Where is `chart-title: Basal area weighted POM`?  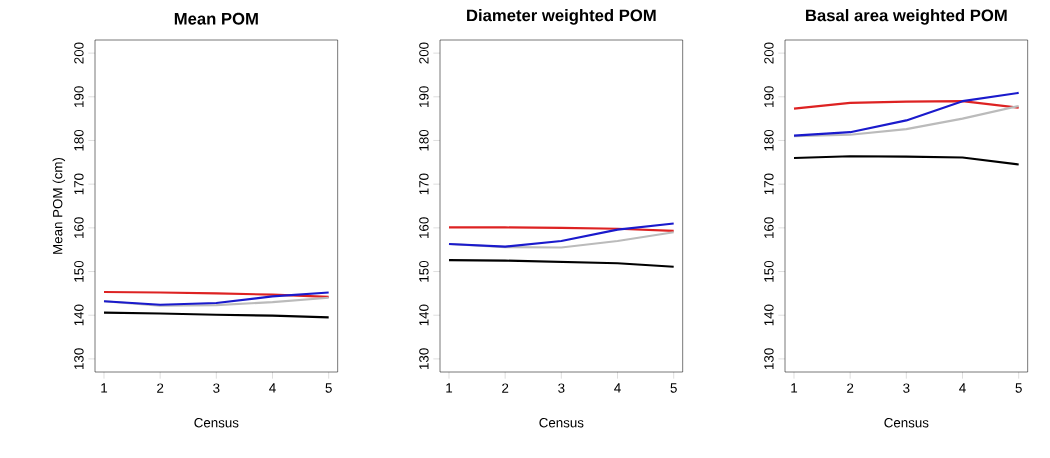
chart-title: Basal area weighted POM is located at coordinates (906, 17).